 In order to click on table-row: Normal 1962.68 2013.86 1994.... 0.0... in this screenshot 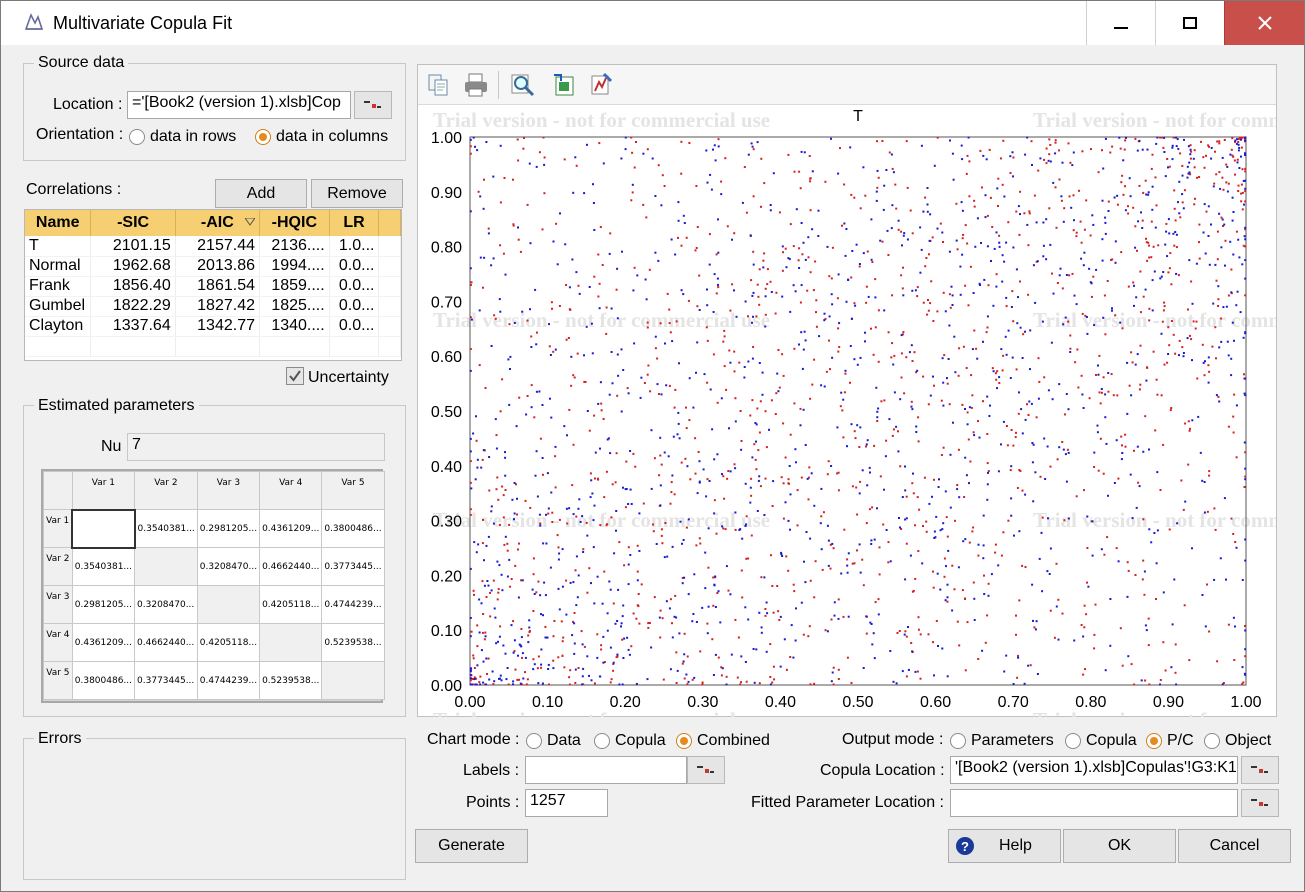, I will do `click(213, 266)`.